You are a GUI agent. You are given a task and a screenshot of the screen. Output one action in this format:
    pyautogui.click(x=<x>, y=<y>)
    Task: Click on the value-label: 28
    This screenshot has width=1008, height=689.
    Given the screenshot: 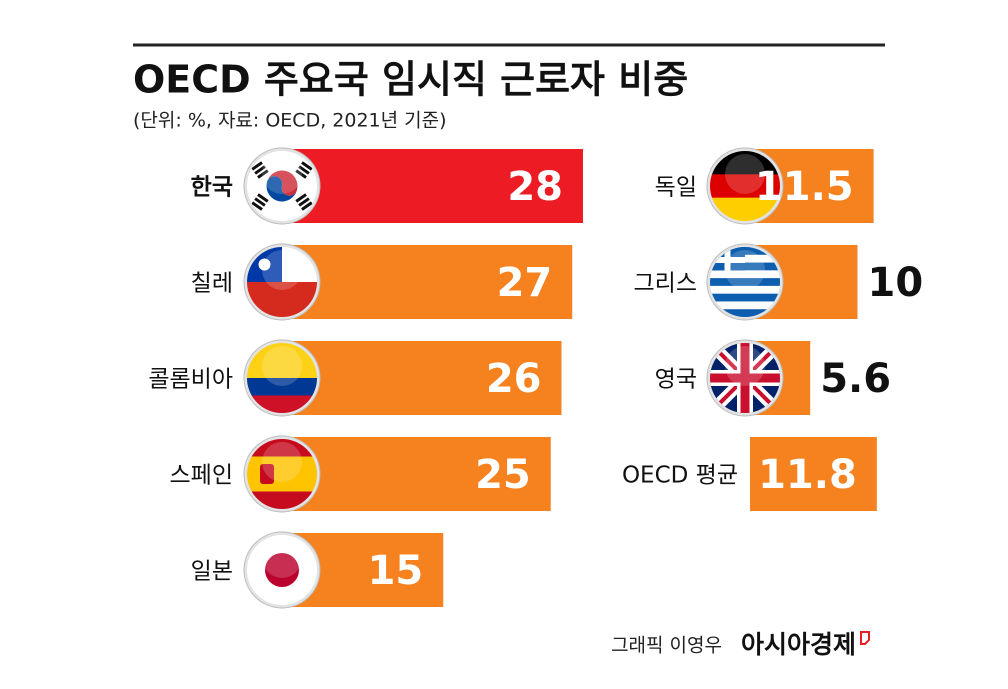 What is the action you would take?
    pyautogui.click(x=535, y=187)
    